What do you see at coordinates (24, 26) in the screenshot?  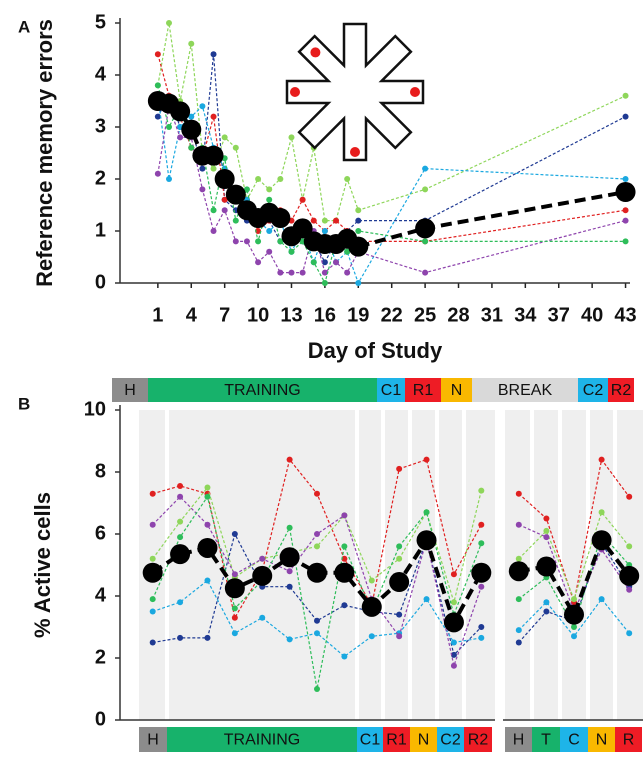 I see `panel-label: A` at bounding box center [24, 26].